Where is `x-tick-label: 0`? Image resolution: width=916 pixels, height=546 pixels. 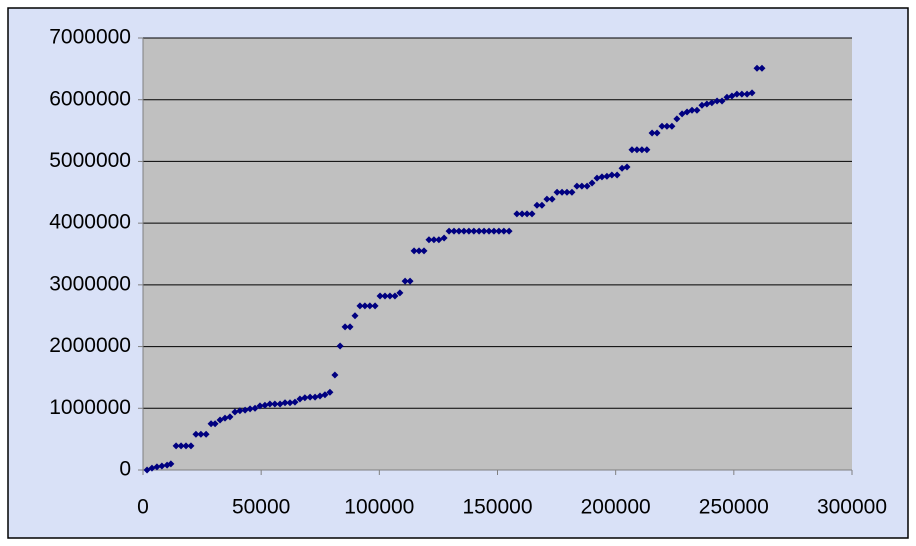 x-tick-label: 0 is located at coordinates (143, 507).